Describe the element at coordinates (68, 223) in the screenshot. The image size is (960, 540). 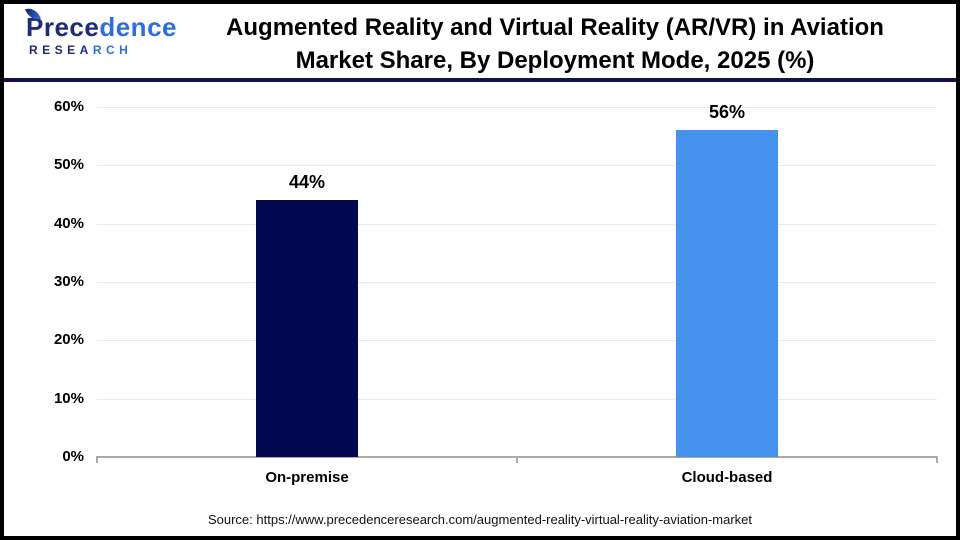
I see `y-axis-label-40: 40%` at that location.